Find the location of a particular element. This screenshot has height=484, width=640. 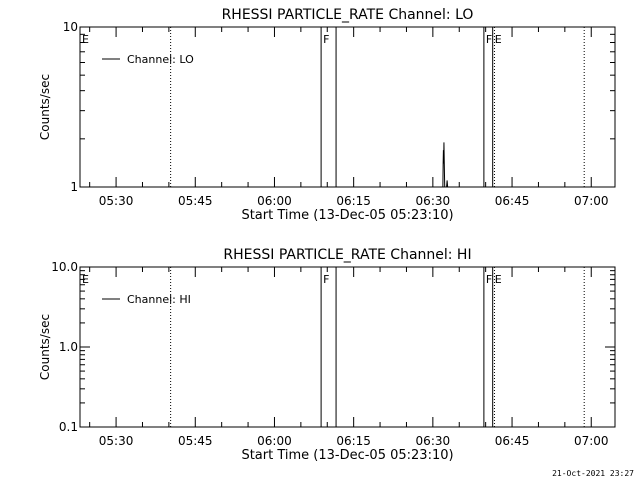

event-label-hi-0: E is located at coordinates (85, 279).